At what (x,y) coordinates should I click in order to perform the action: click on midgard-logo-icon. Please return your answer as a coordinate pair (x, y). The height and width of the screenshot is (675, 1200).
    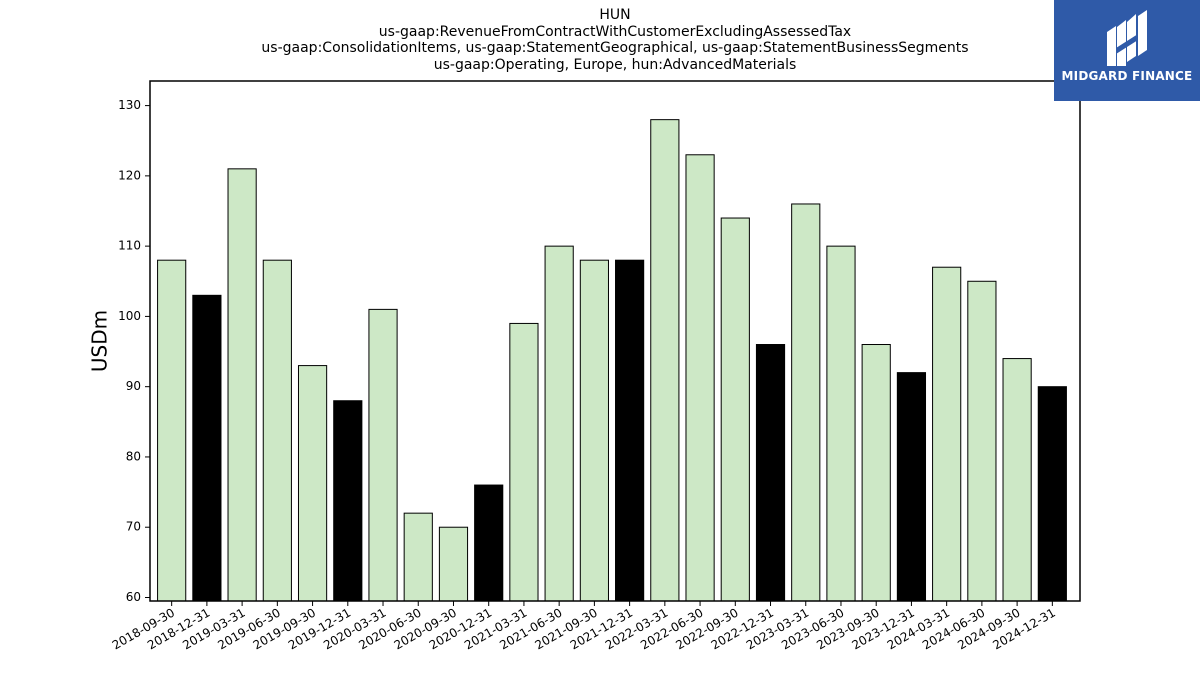
    Looking at the image, I should click on (1127, 38).